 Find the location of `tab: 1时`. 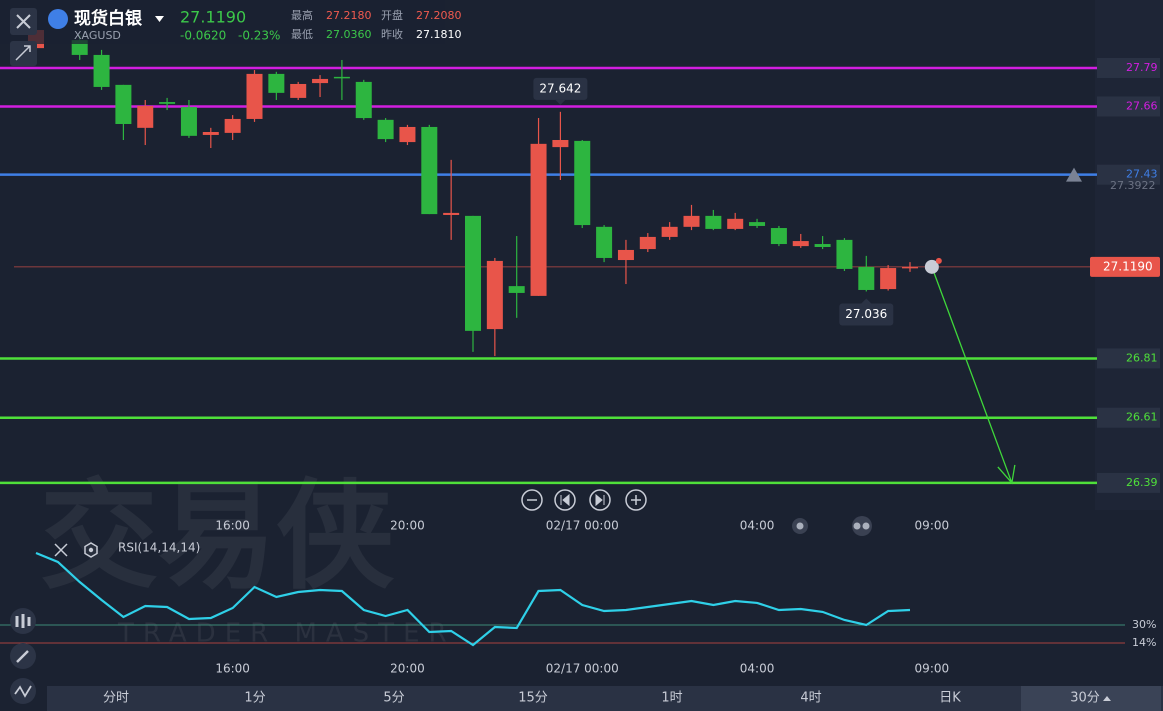

tab: 1时 is located at coordinates (671, 698).